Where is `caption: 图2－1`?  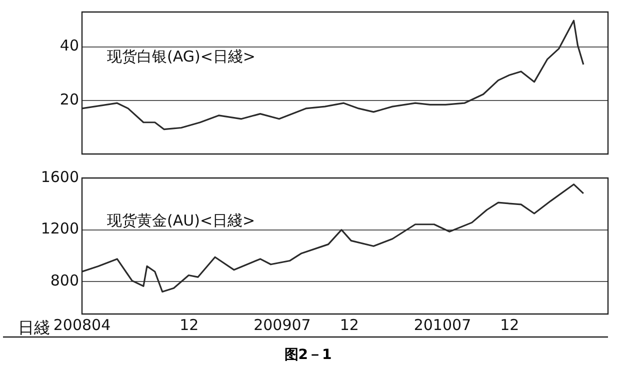
caption: 图2－1 is located at coordinates (308, 355).